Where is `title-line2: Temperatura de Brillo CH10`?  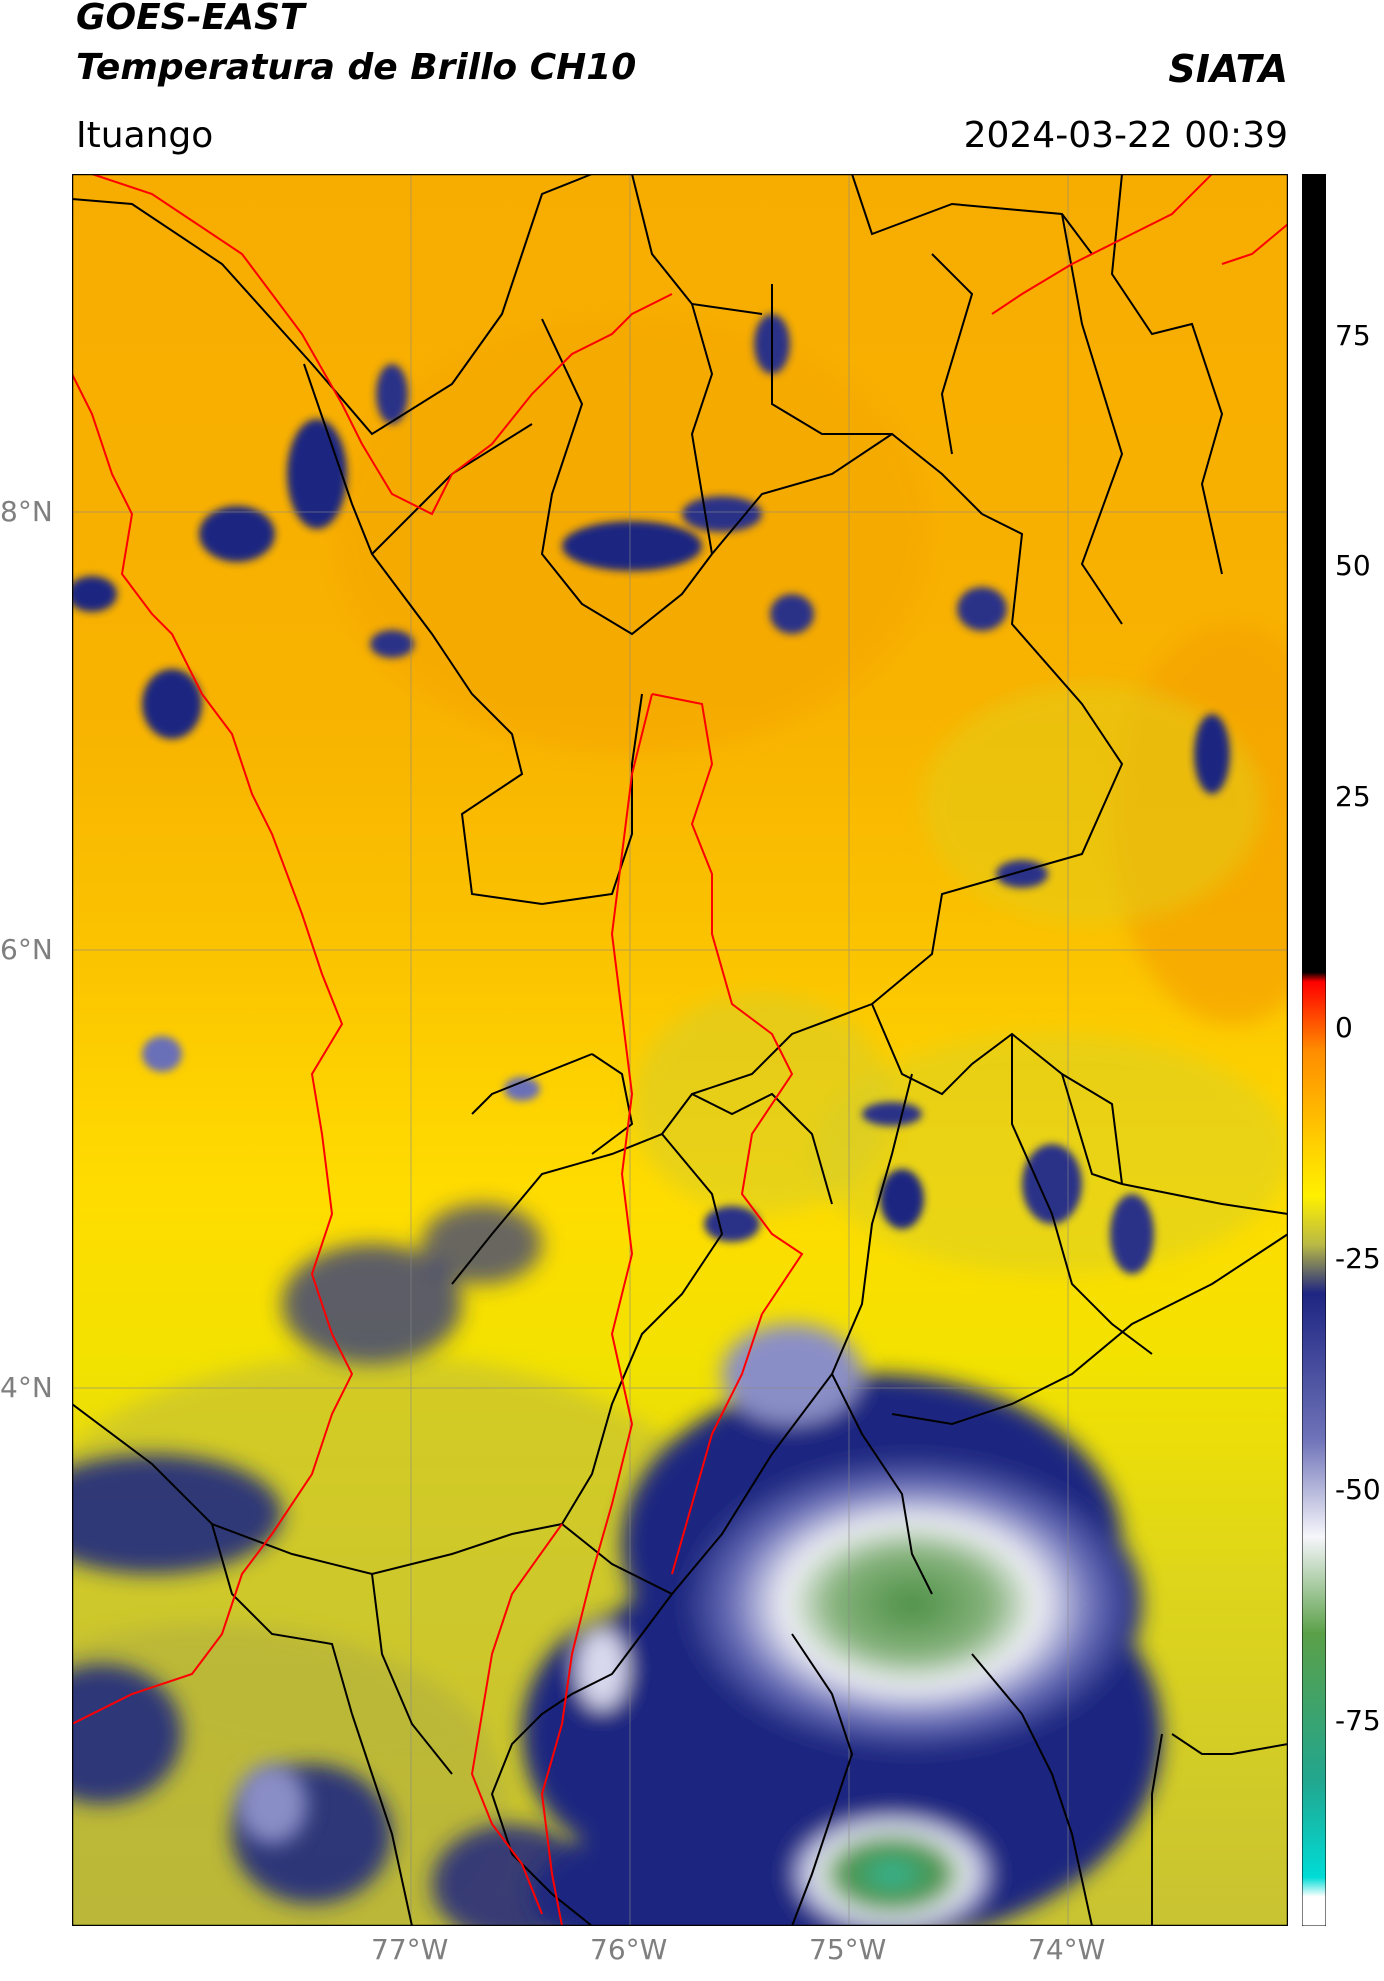
title-line2: Temperatura de Brillo CH10 is located at coordinates (356, 67).